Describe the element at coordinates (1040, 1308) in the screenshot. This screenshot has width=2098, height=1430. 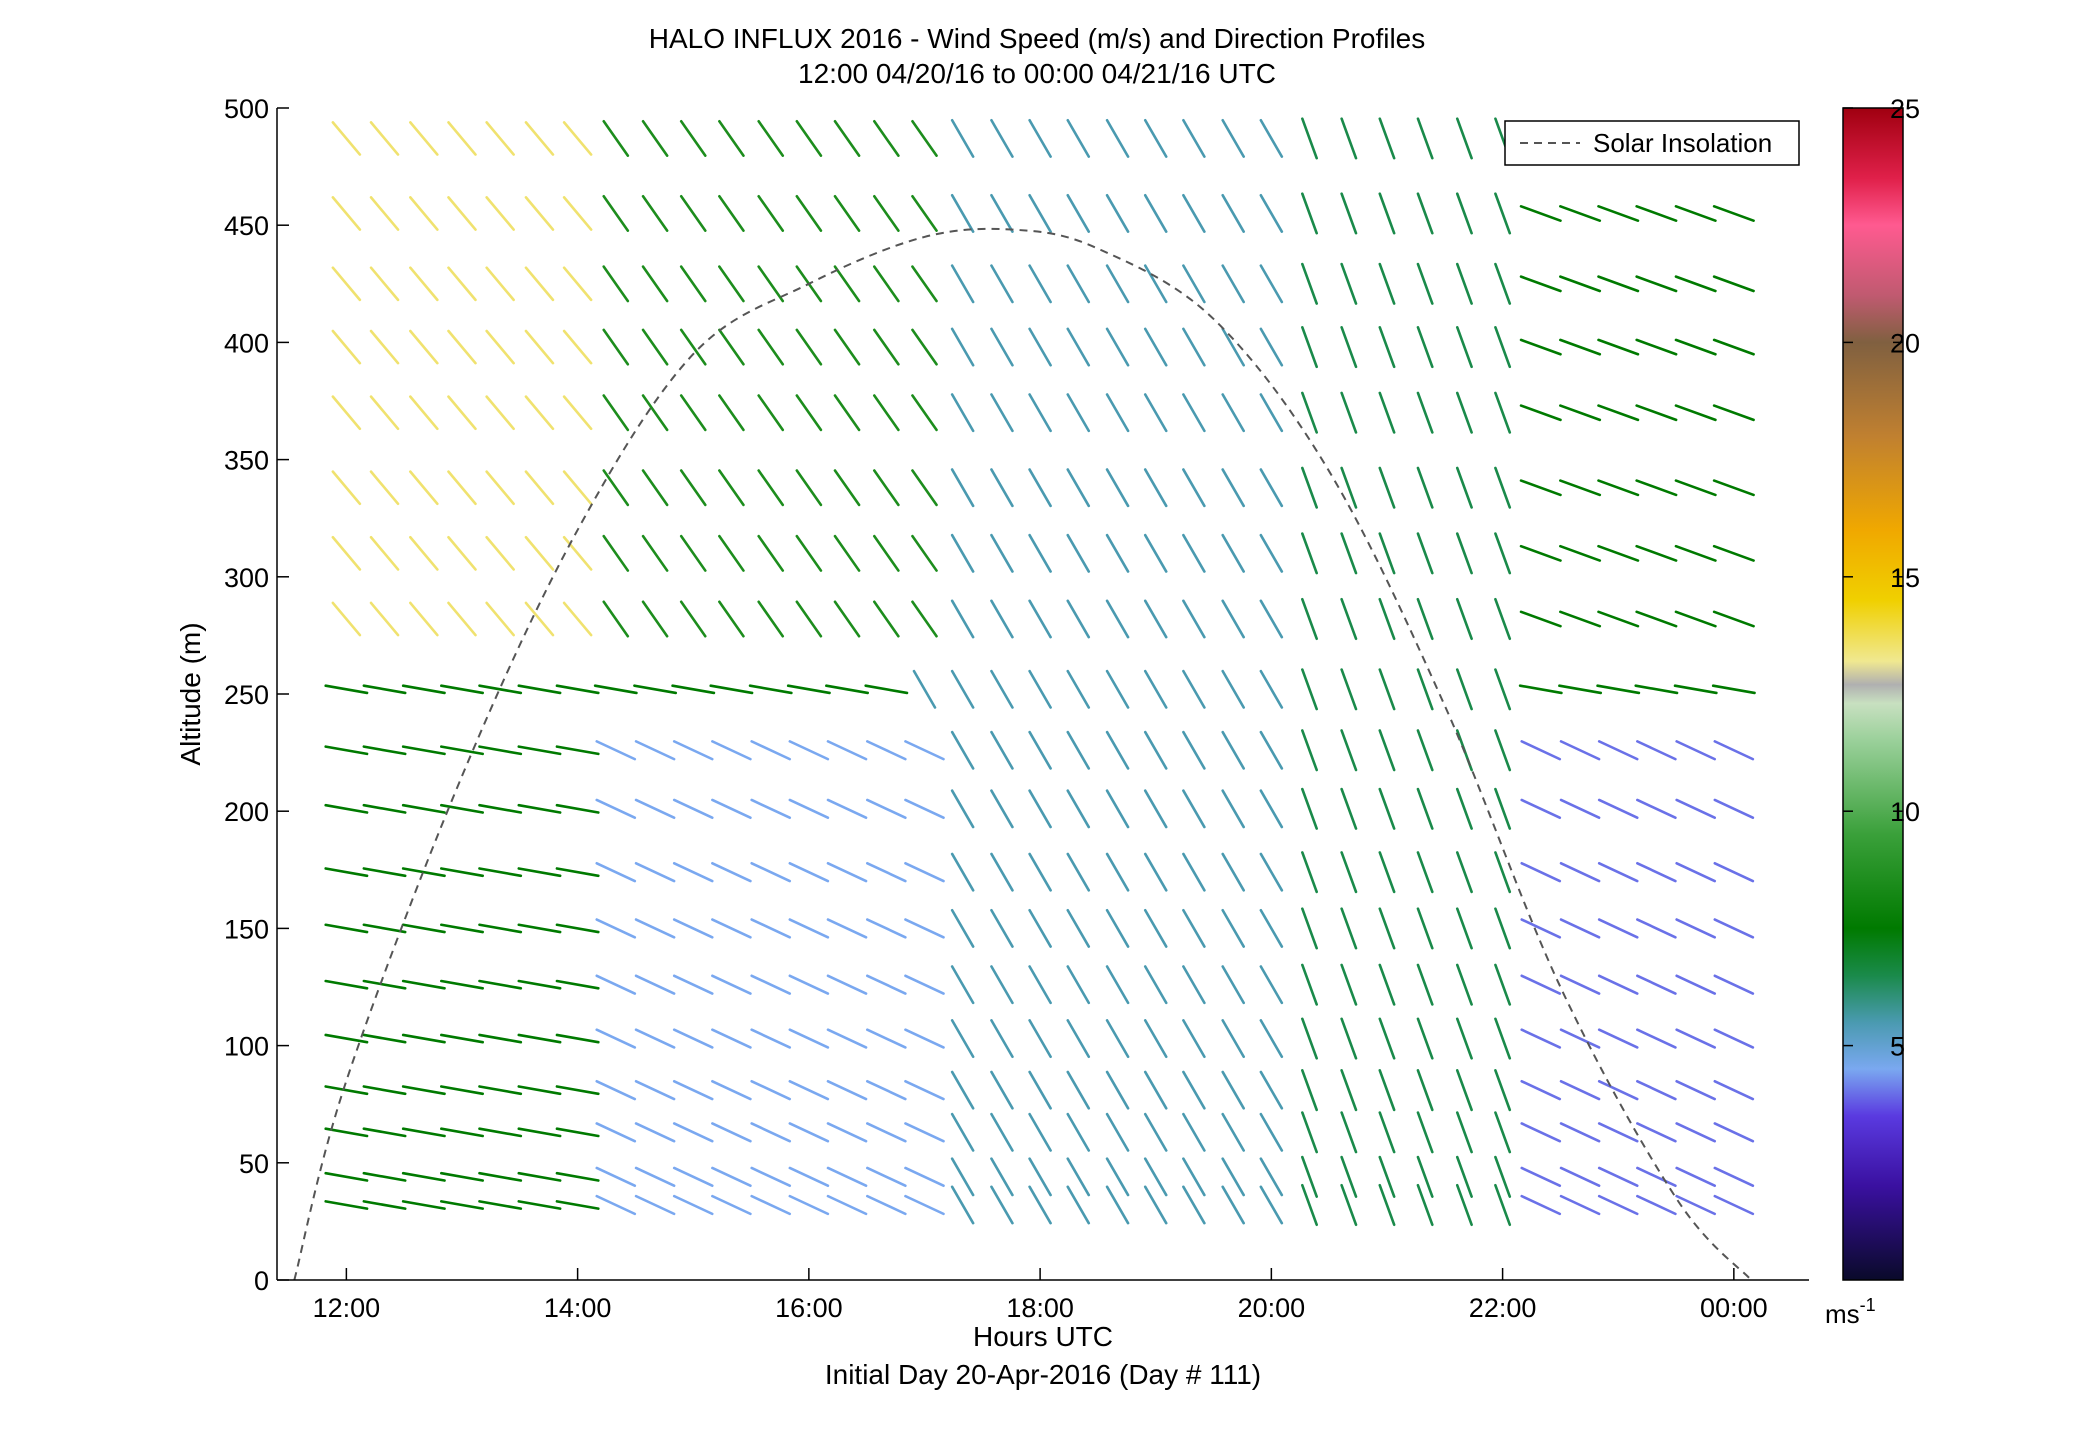
I see `x-tick-label: 18:00` at that location.